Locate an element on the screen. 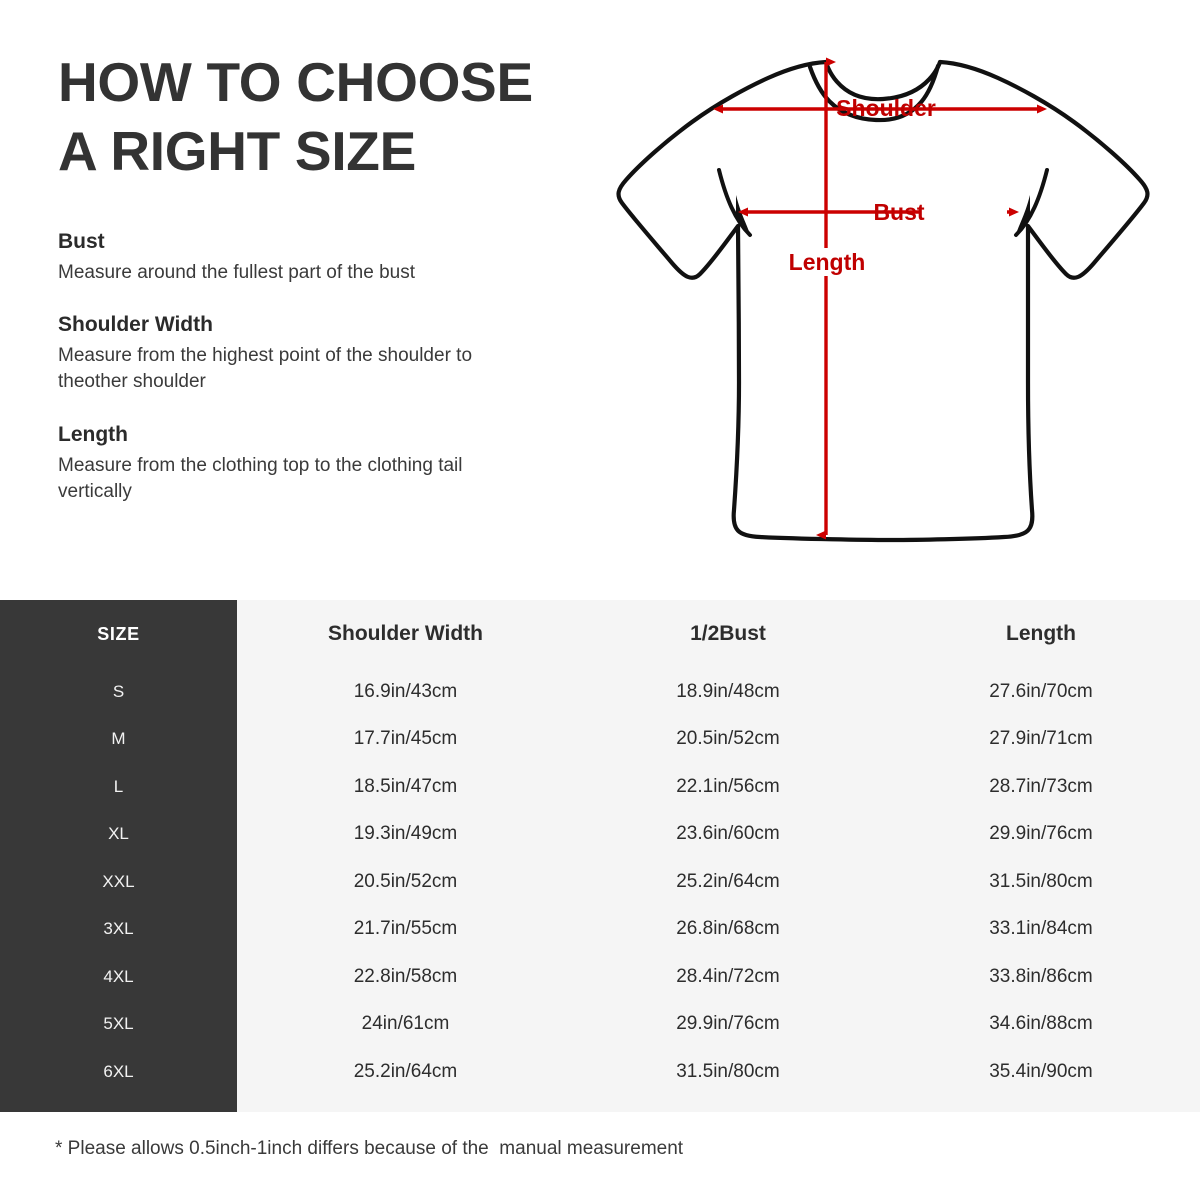  definition-term: Shoulder Width is located at coordinates (135, 324).